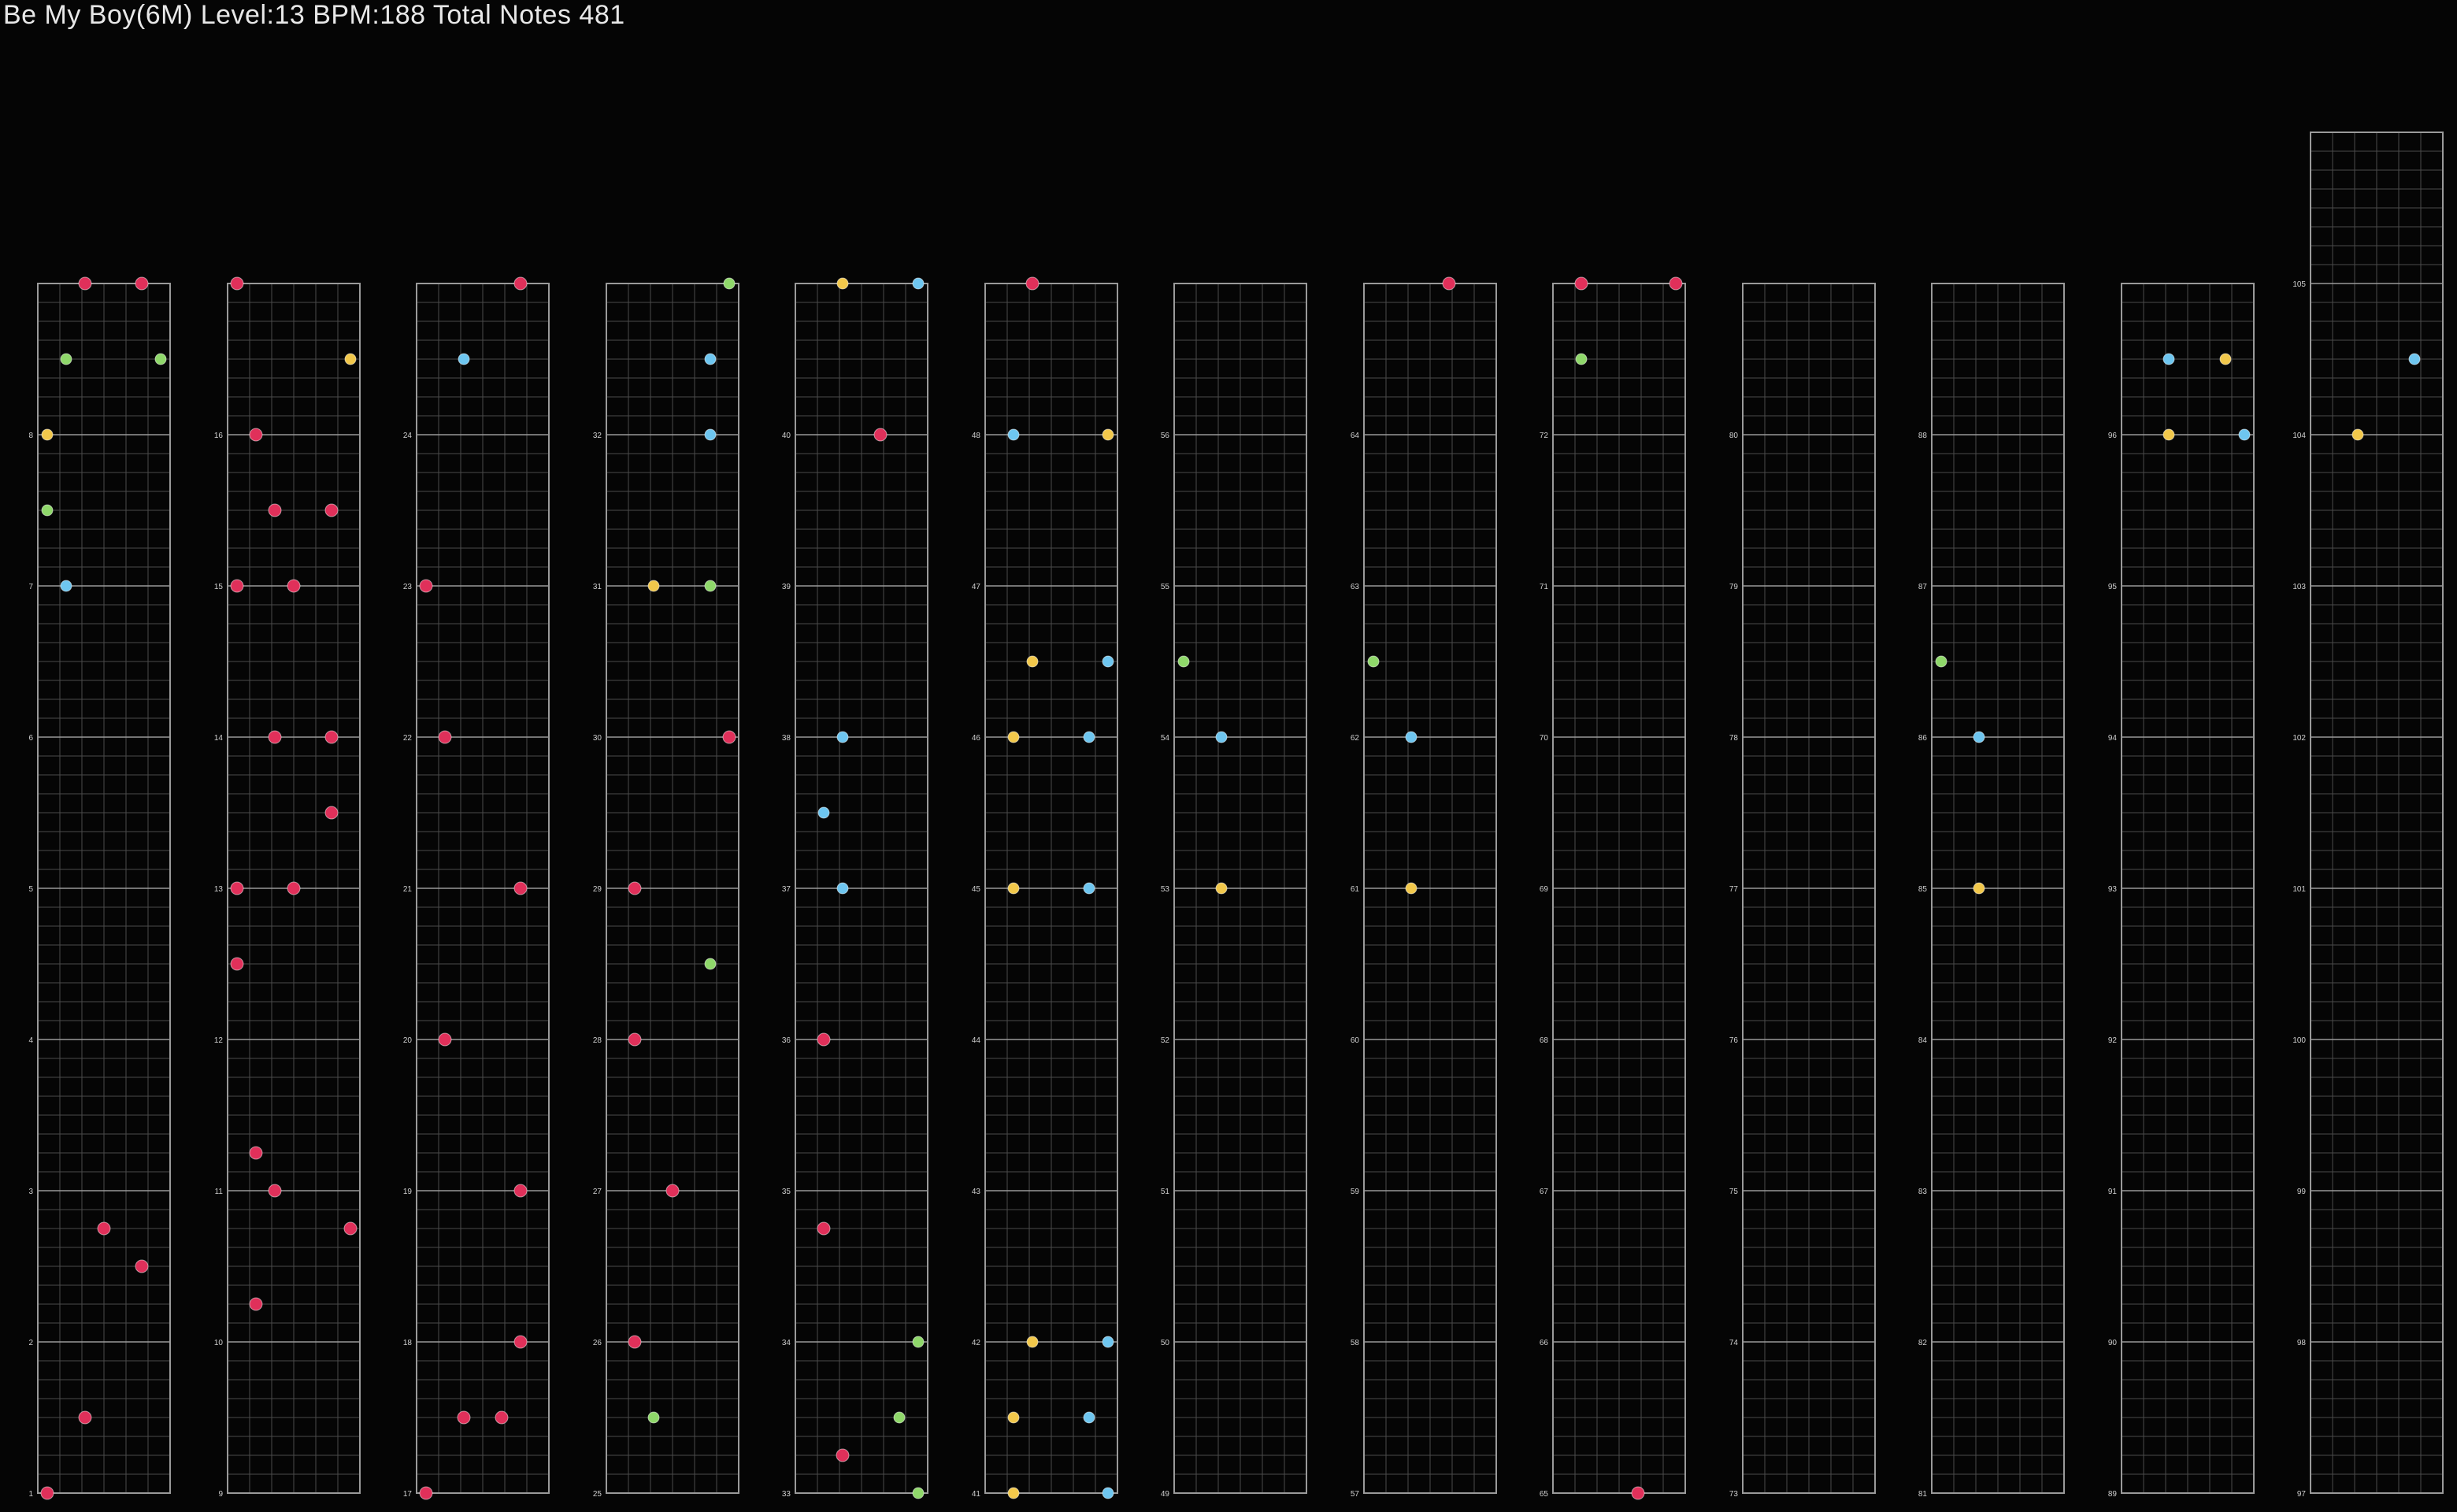 This screenshot has height=1512, width=2457. I want to click on measure-number: 96, so click(2113, 436).